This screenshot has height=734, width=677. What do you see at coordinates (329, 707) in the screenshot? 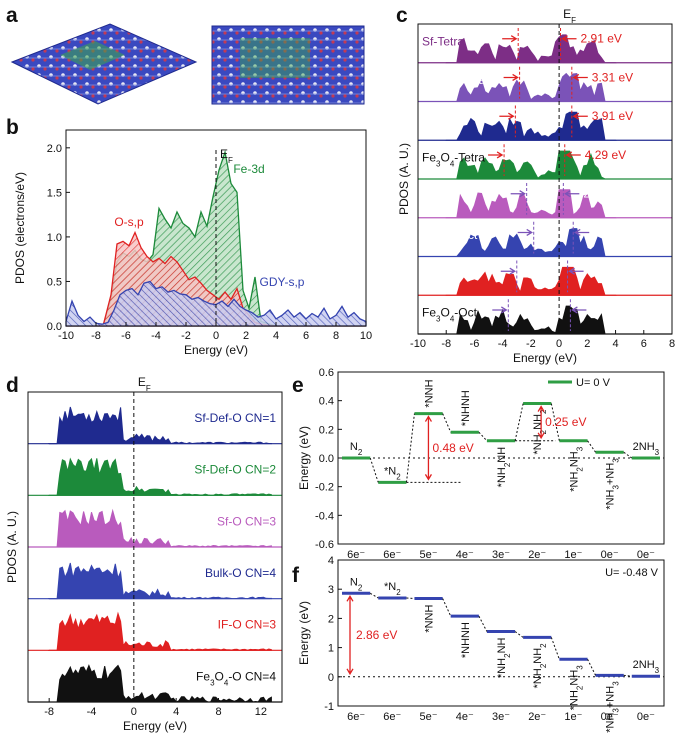
I see `y-tick-label: -1` at bounding box center [329, 707].